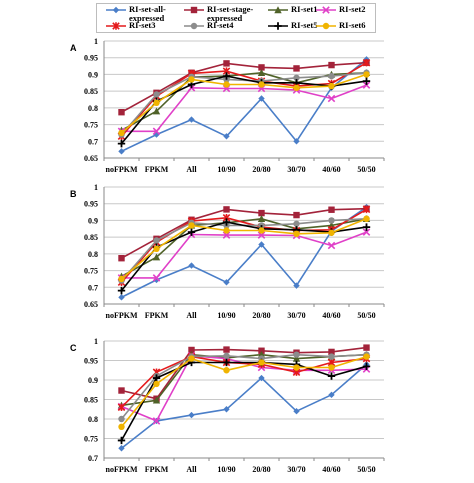 This screenshot has width=474, height=483. I want to click on y-tick-label: 0.9, so click(93, 380).